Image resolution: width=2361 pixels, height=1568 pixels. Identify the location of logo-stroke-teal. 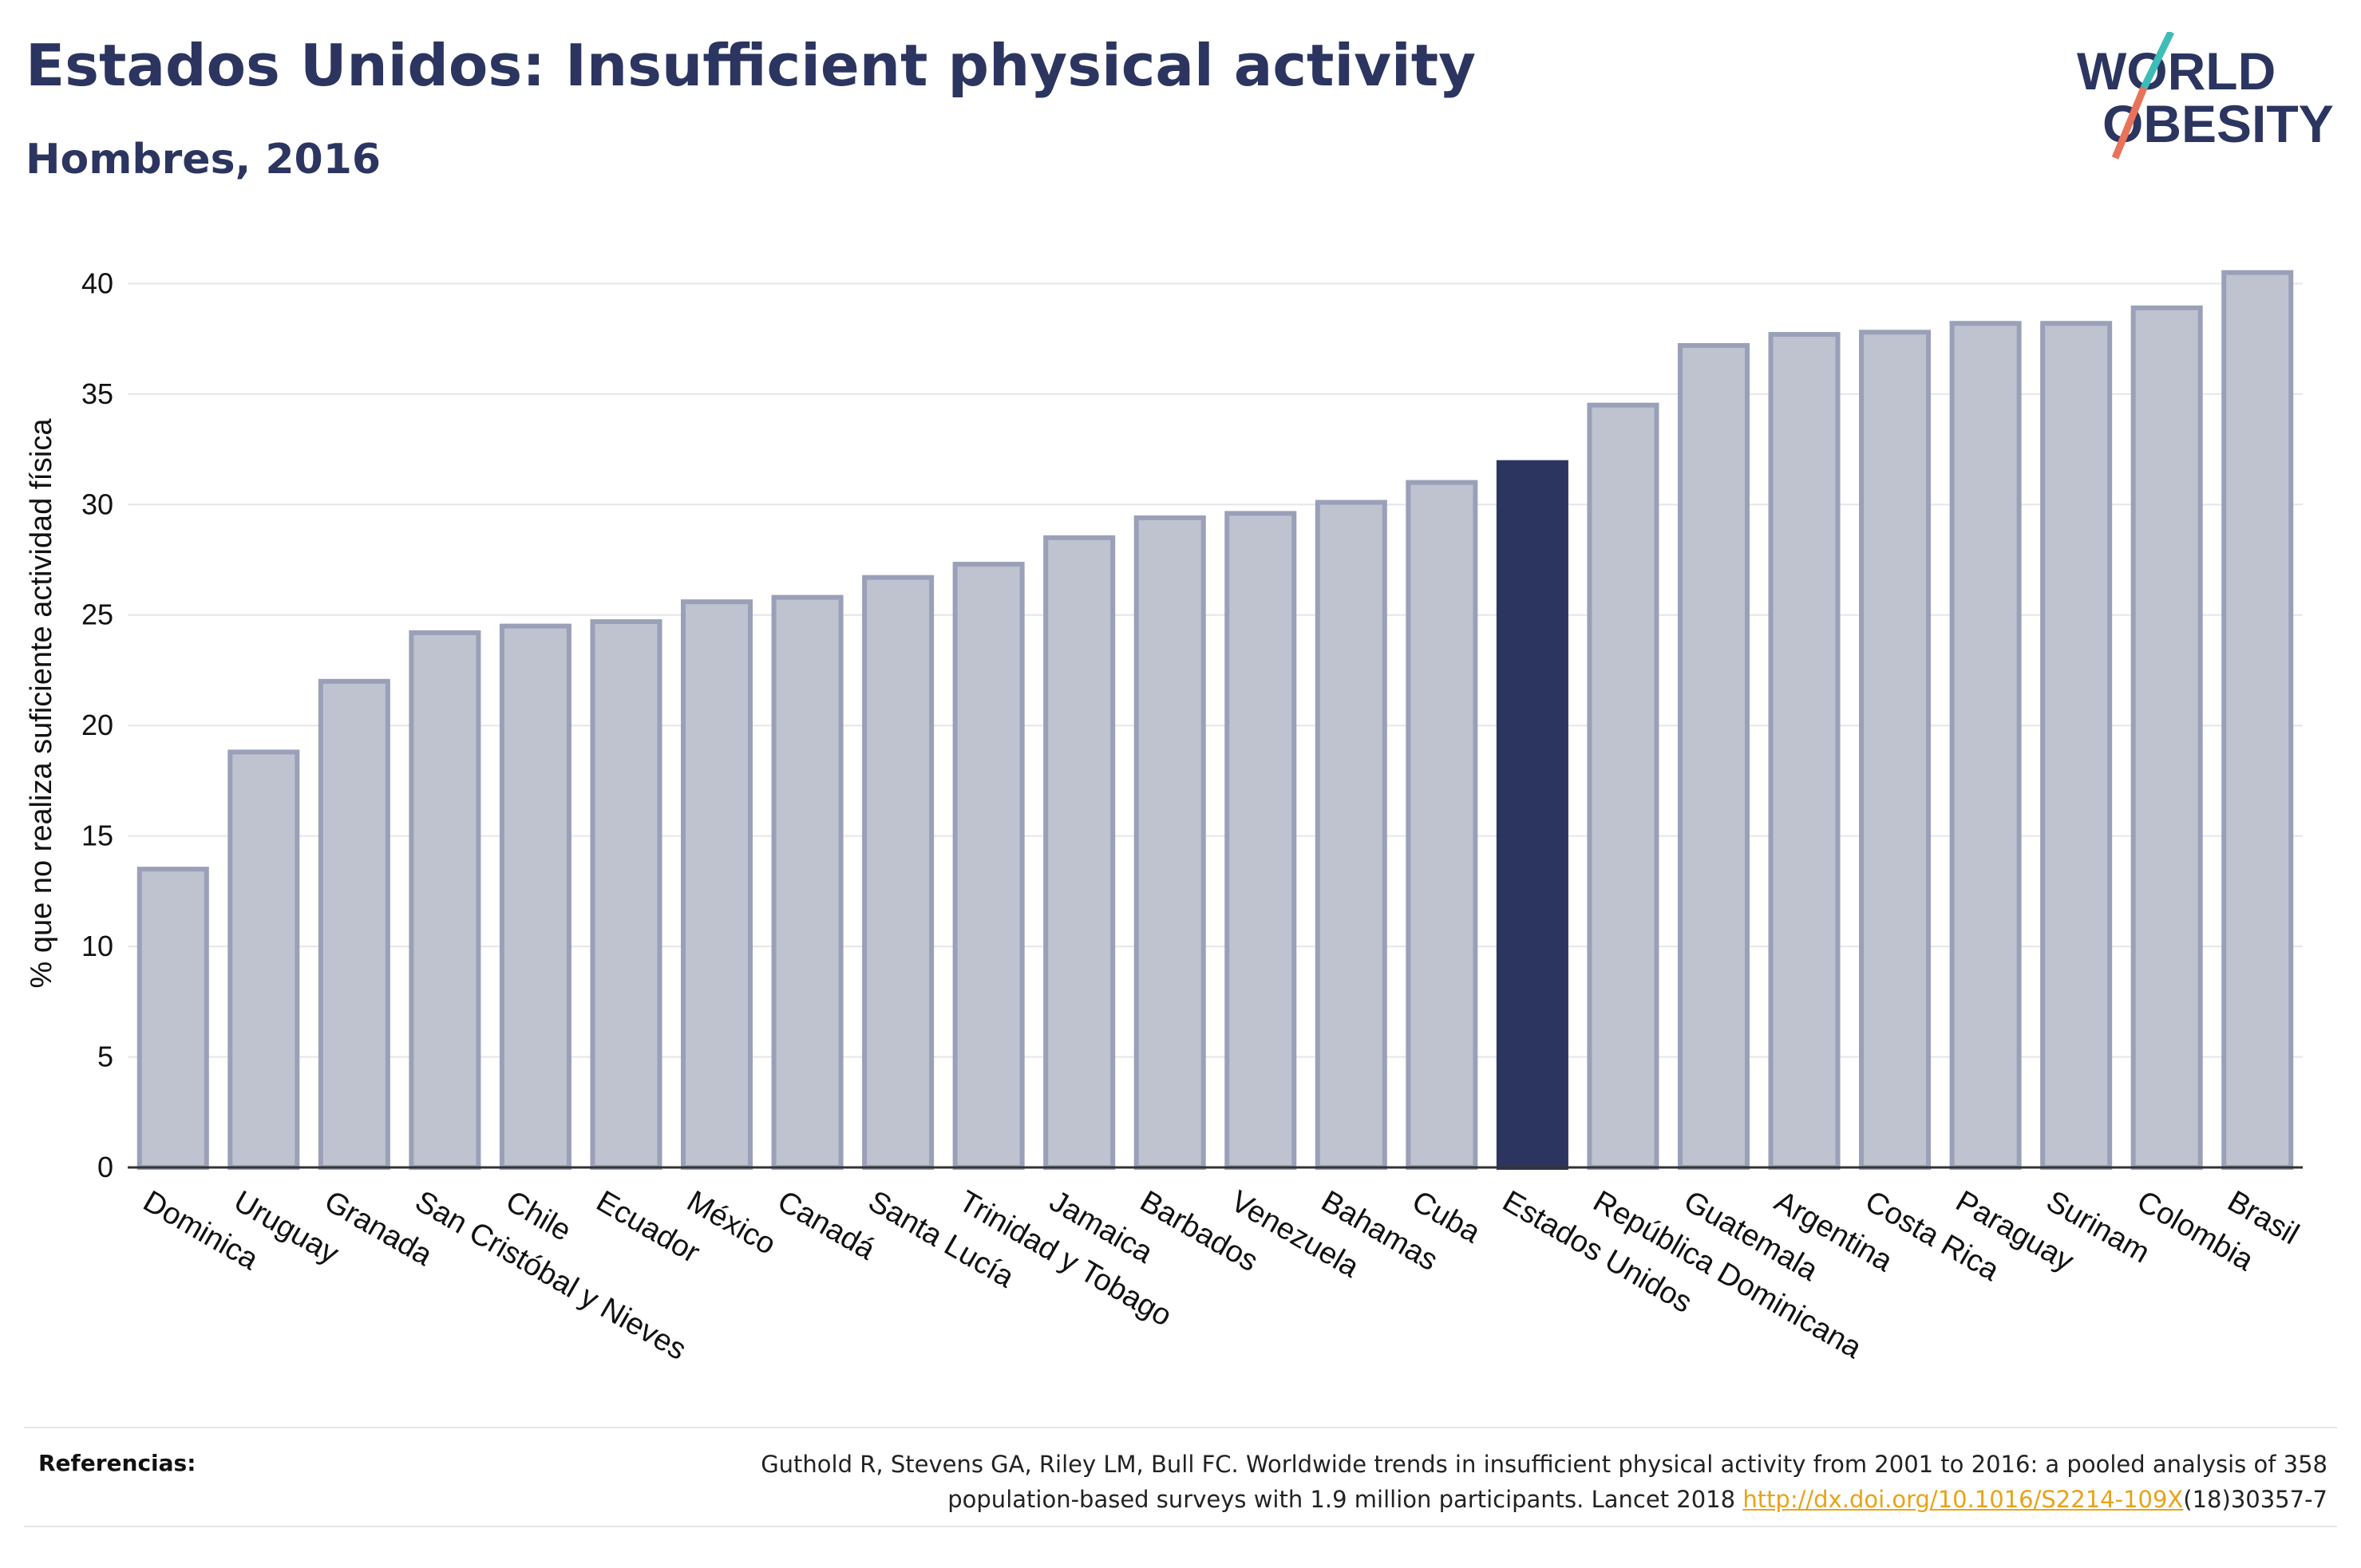
(2157, 61).